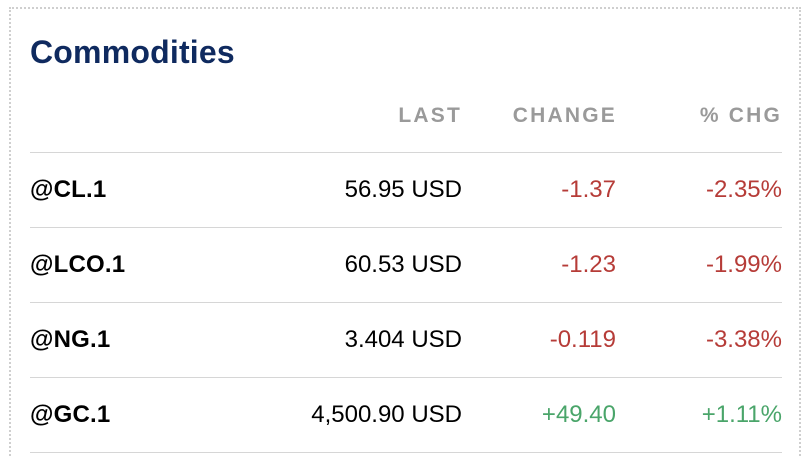  What do you see at coordinates (403, 264) in the screenshot?
I see `last-price: 60.53 USD` at bounding box center [403, 264].